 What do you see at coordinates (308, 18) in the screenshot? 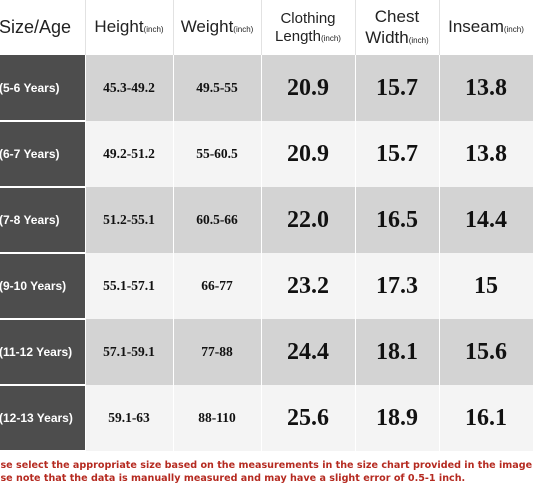
I see `header-length-line1: Clothing` at bounding box center [308, 18].